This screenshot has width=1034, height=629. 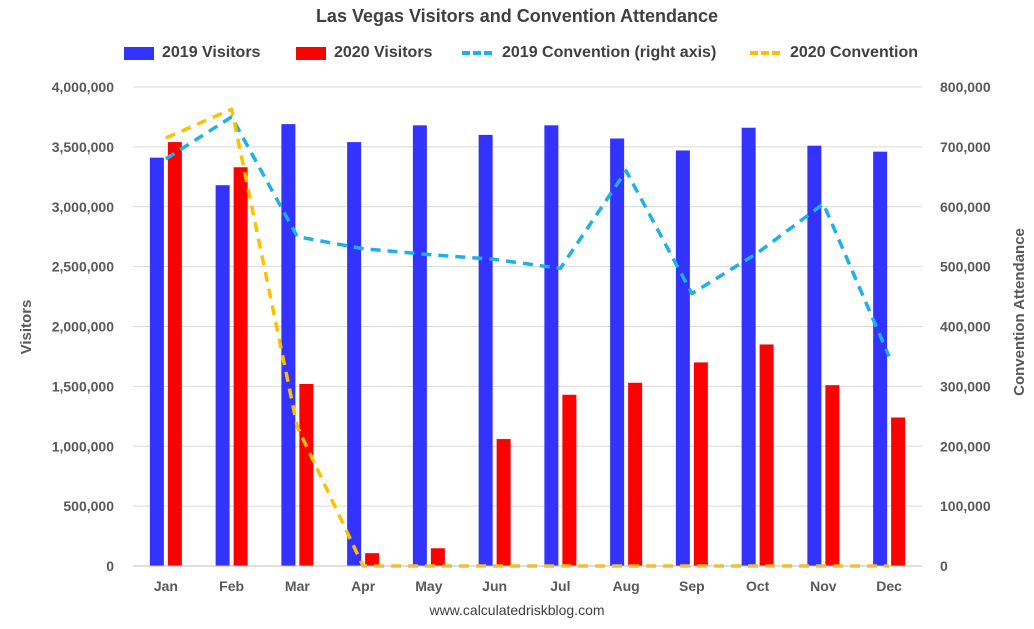 What do you see at coordinates (437, 557) in the screenshot?
I see `bar-2020-visitors-may` at bounding box center [437, 557].